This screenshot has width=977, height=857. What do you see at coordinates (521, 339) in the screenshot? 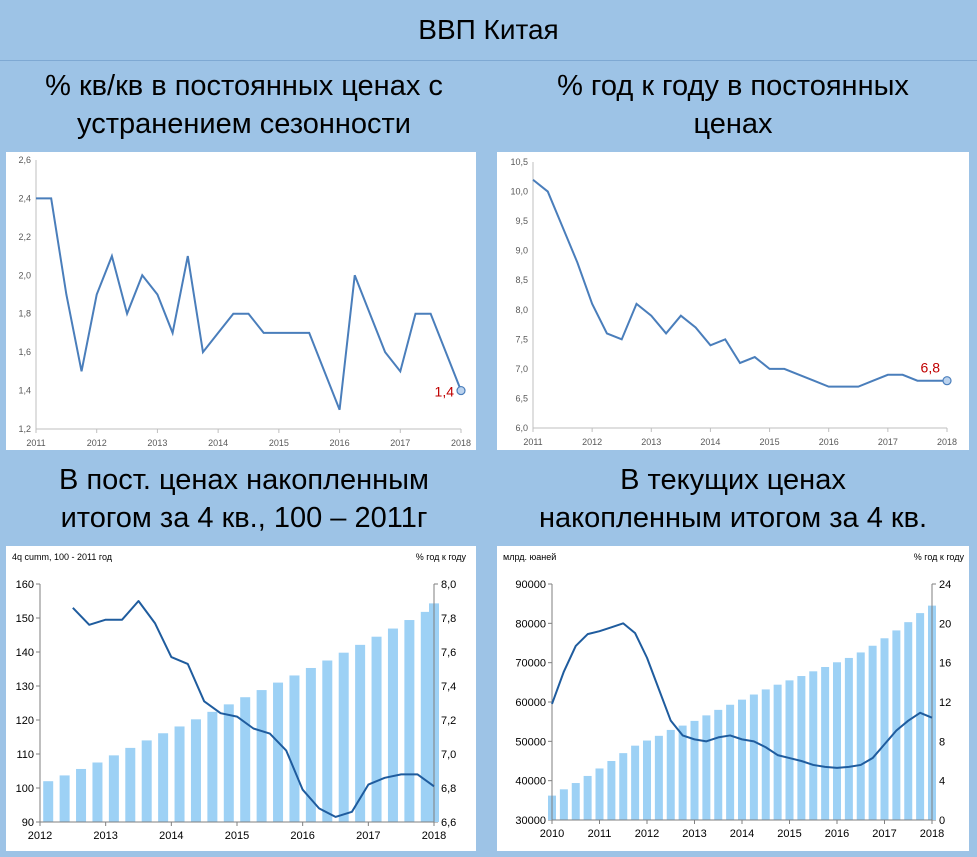
I see `c2-y-tick-label: 7,5` at bounding box center [521, 339].